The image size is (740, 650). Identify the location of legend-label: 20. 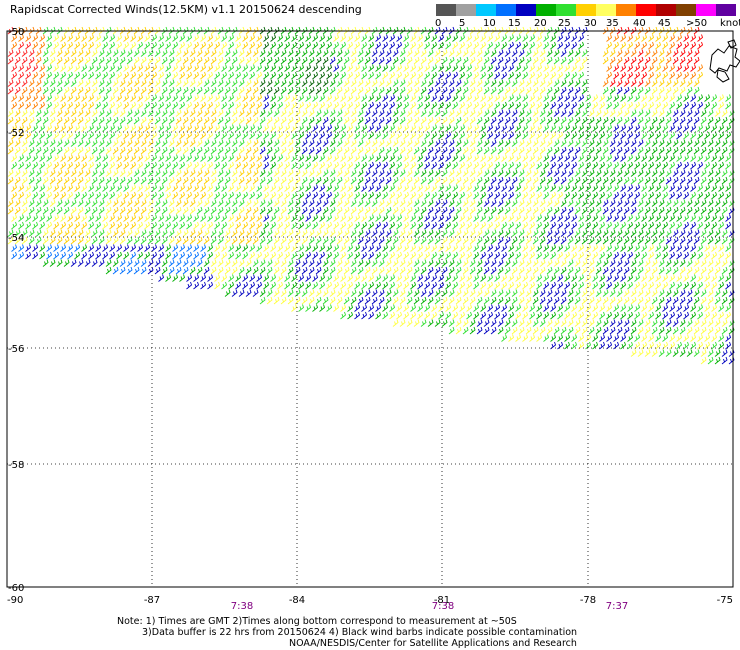
(540, 23).